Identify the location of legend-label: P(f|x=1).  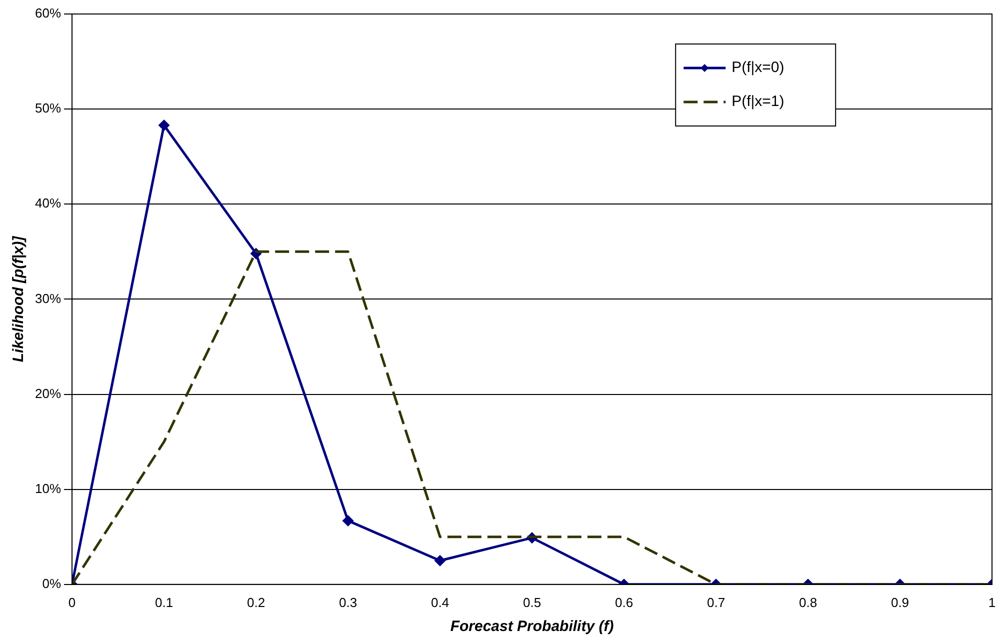
(758, 101).